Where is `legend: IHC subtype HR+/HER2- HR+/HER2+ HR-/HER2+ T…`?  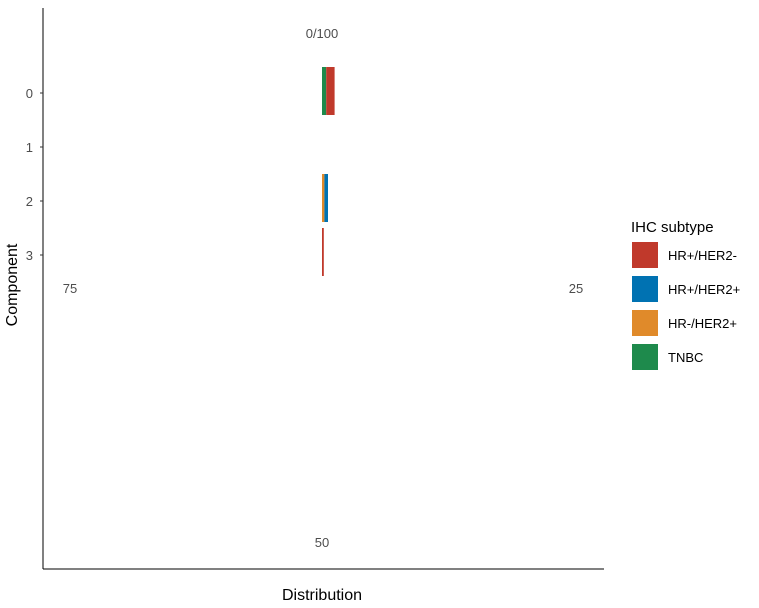
legend: IHC subtype HR+/HER2- HR+/HER2+ HR-/HER2+ T… is located at coordinates (685, 294).